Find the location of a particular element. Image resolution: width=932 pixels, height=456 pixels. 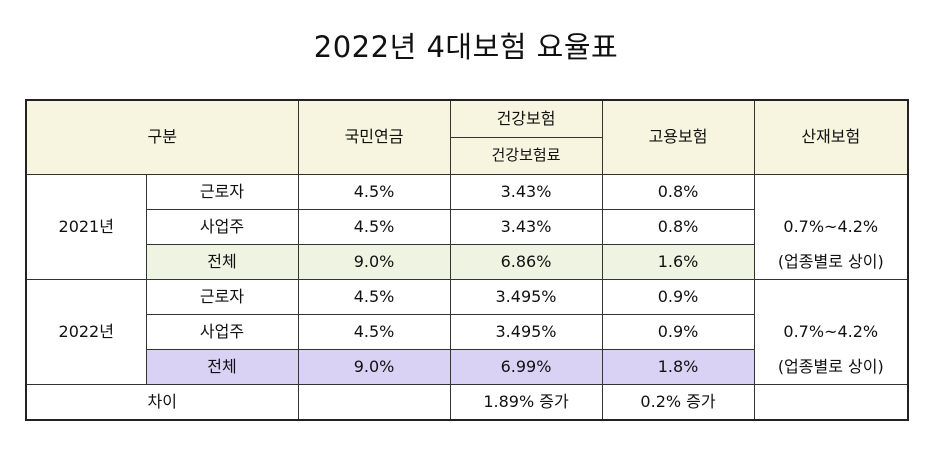

table-row-total: 전체 9.0% 6.99% 1.8% (업종별로 상이) is located at coordinates (467, 367).